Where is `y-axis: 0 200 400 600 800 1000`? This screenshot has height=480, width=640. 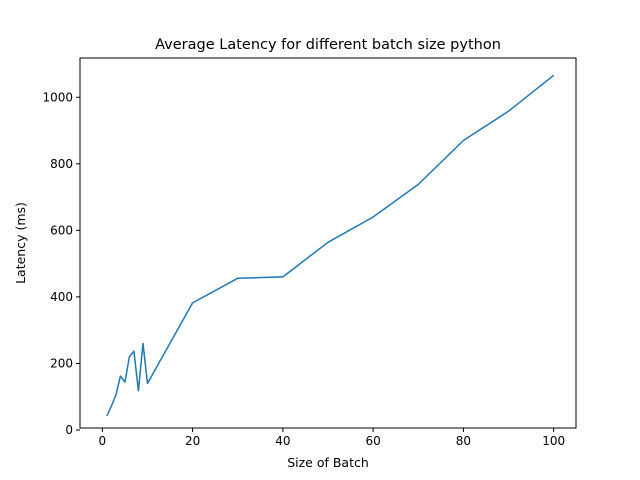 y-axis: 0 200 400 600 800 1000 is located at coordinates (61, 263).